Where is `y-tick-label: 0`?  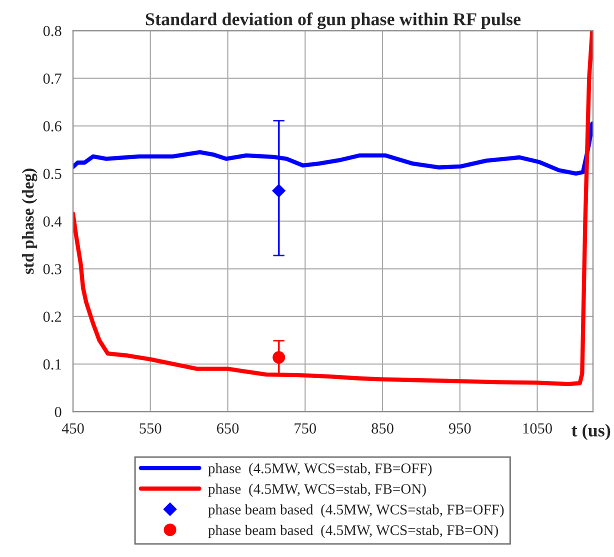 y-tick-label: 0 is located at coordinates (58, 412).